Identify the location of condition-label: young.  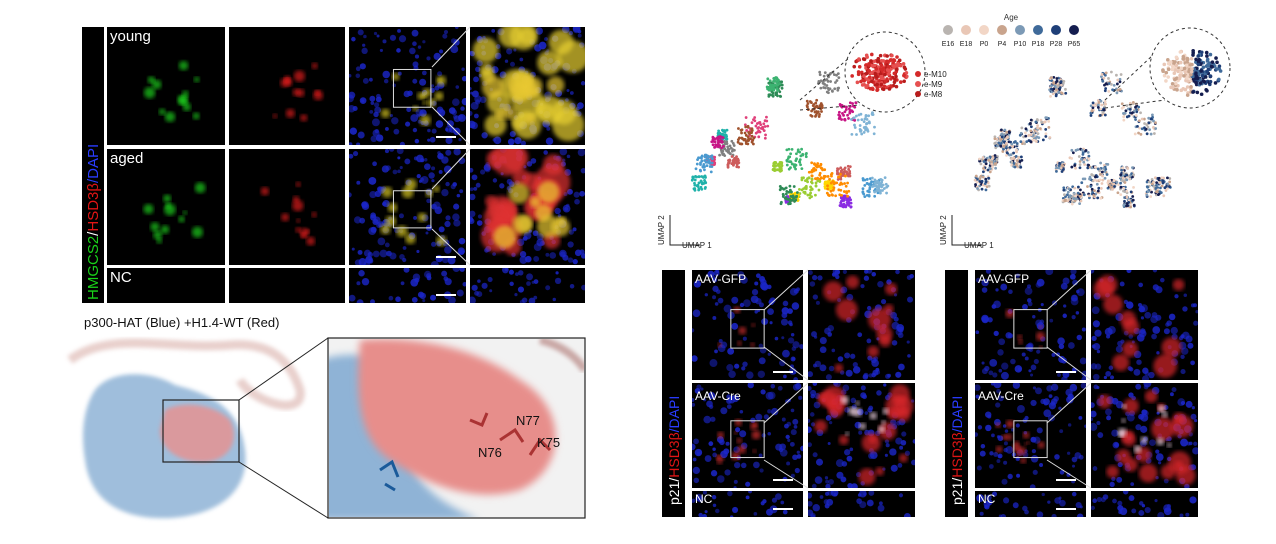
(130, 36).